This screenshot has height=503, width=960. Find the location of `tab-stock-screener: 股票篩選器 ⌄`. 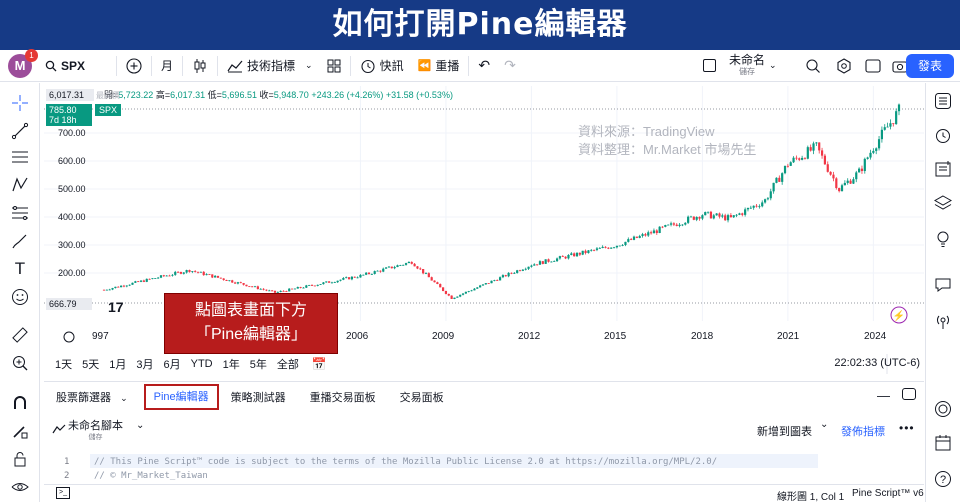

tab-stock-screener: 股票篩選器 ⌄ is located at coordinates (92, 397).